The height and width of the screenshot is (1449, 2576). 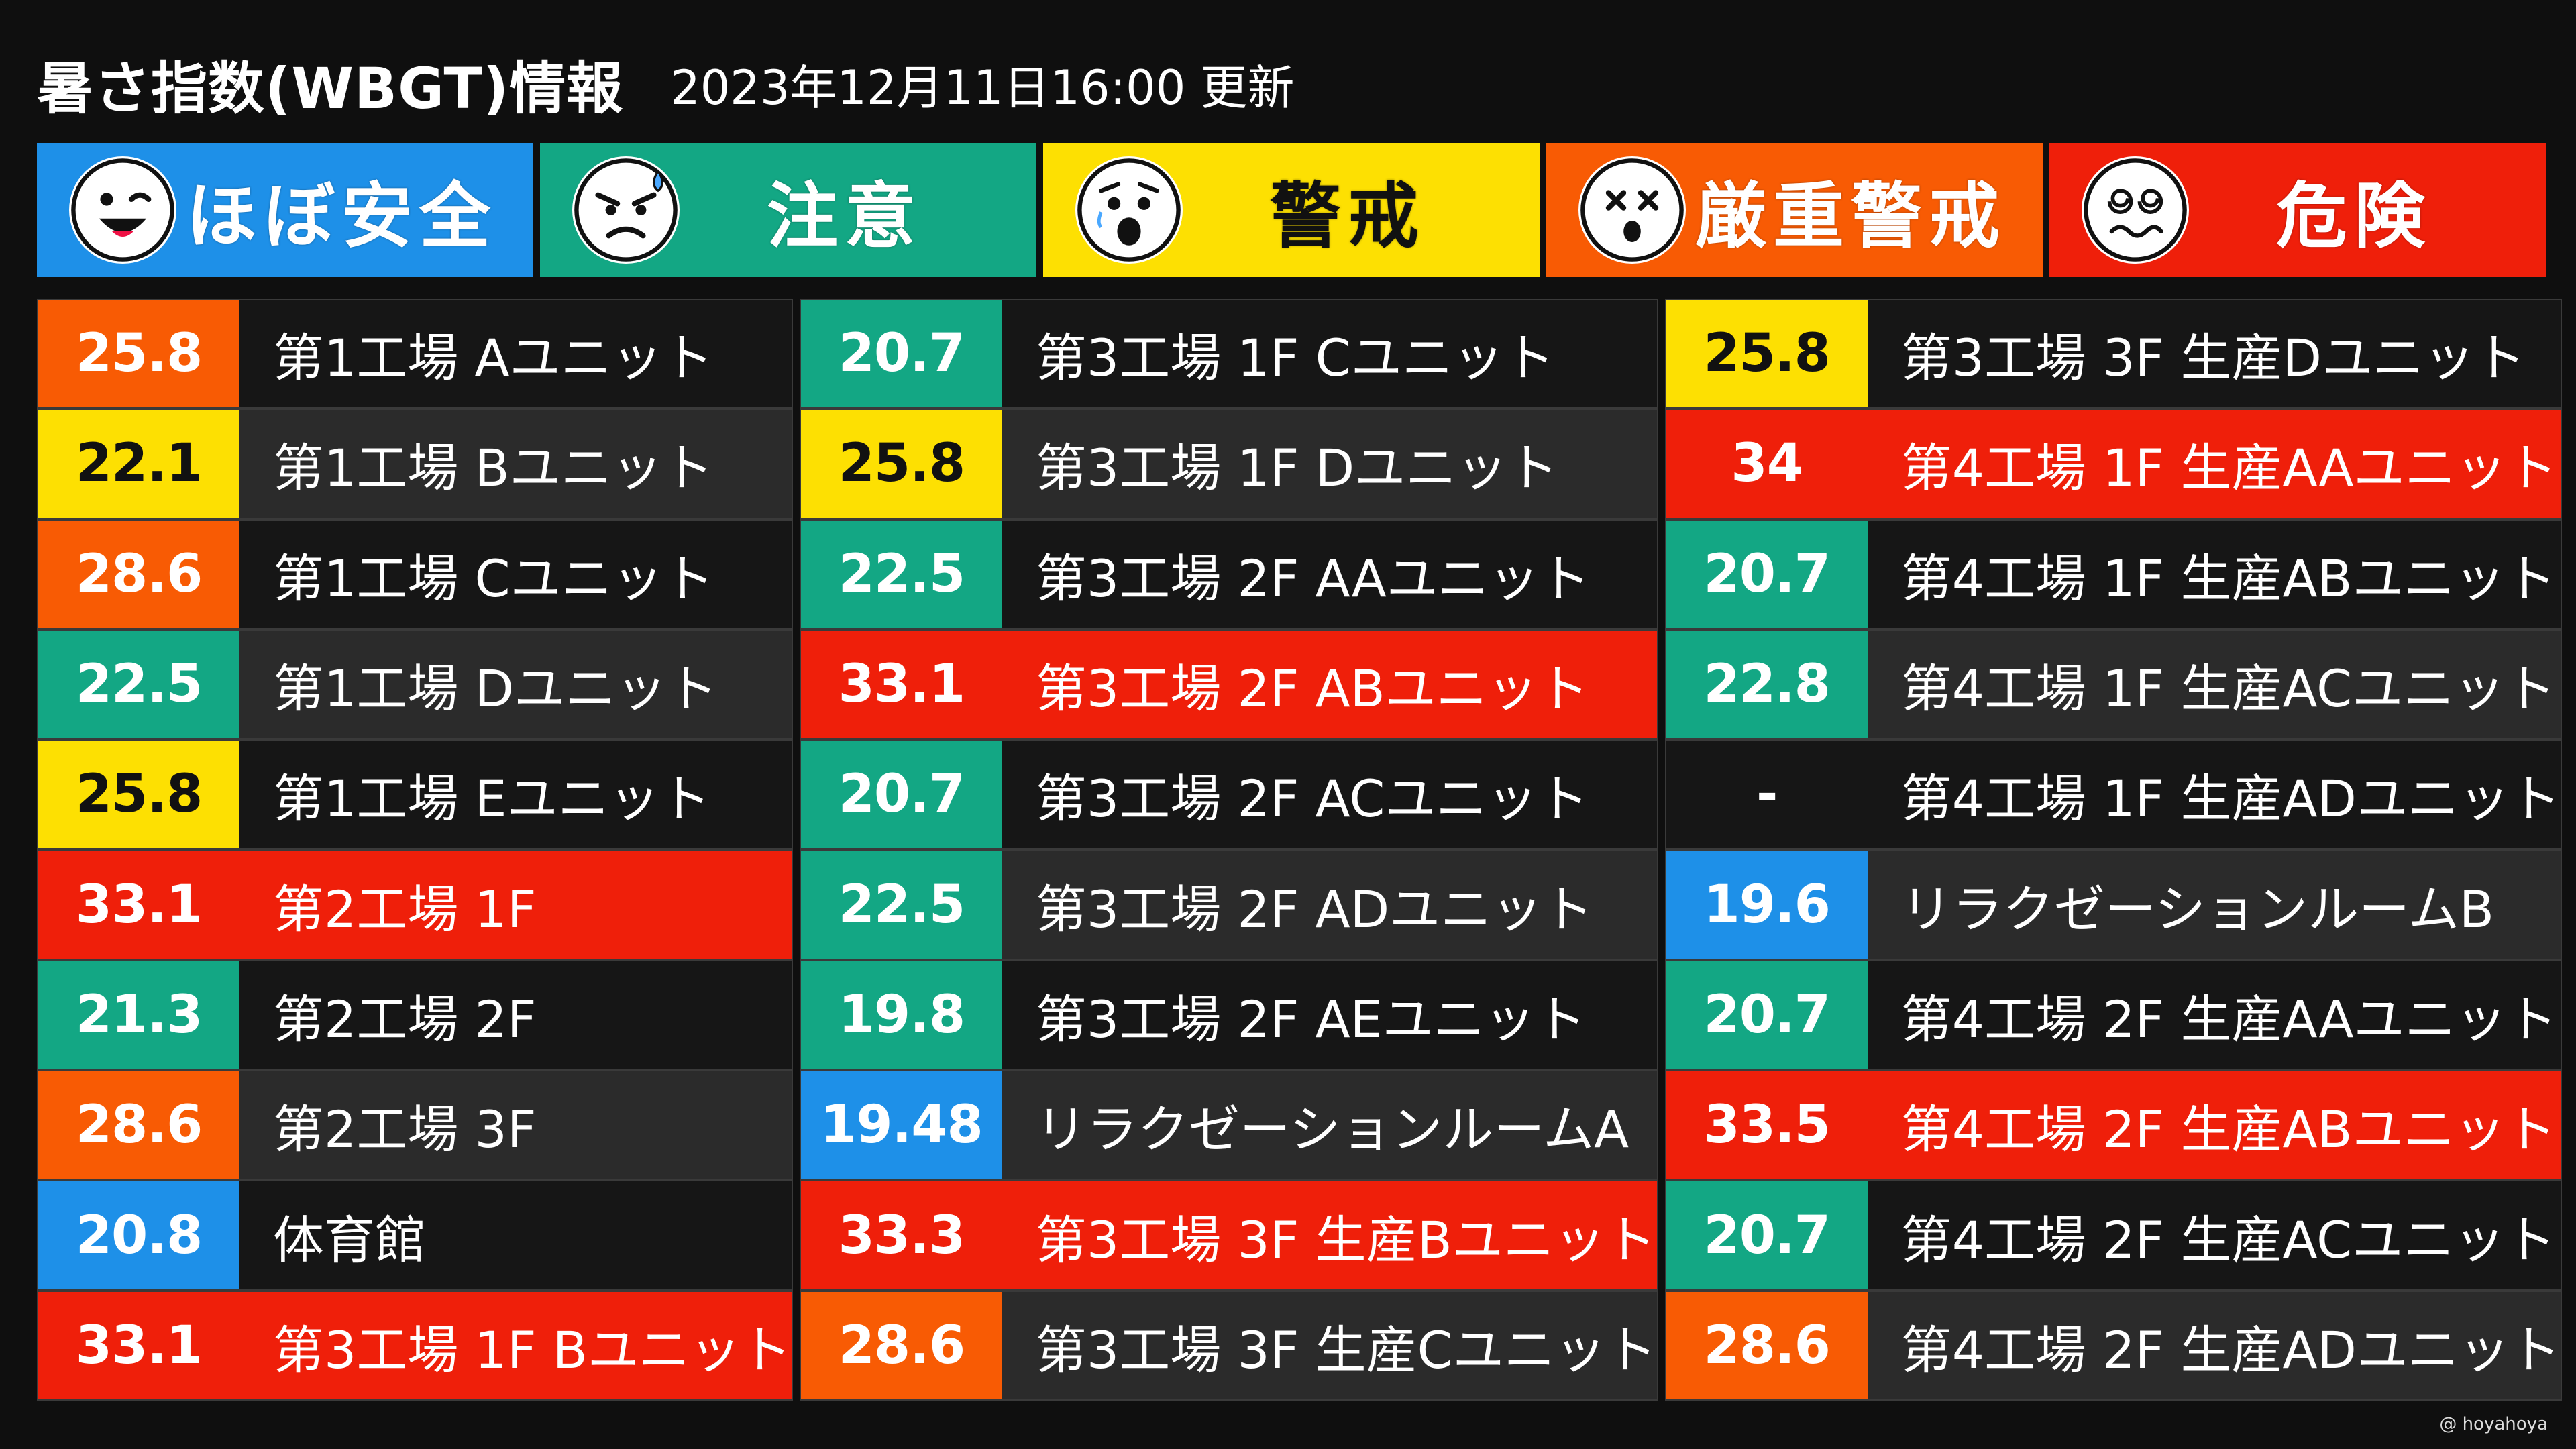 I want to click on table-row: 22.5 第1工場 Dユニット, so click(x=415, y=684).